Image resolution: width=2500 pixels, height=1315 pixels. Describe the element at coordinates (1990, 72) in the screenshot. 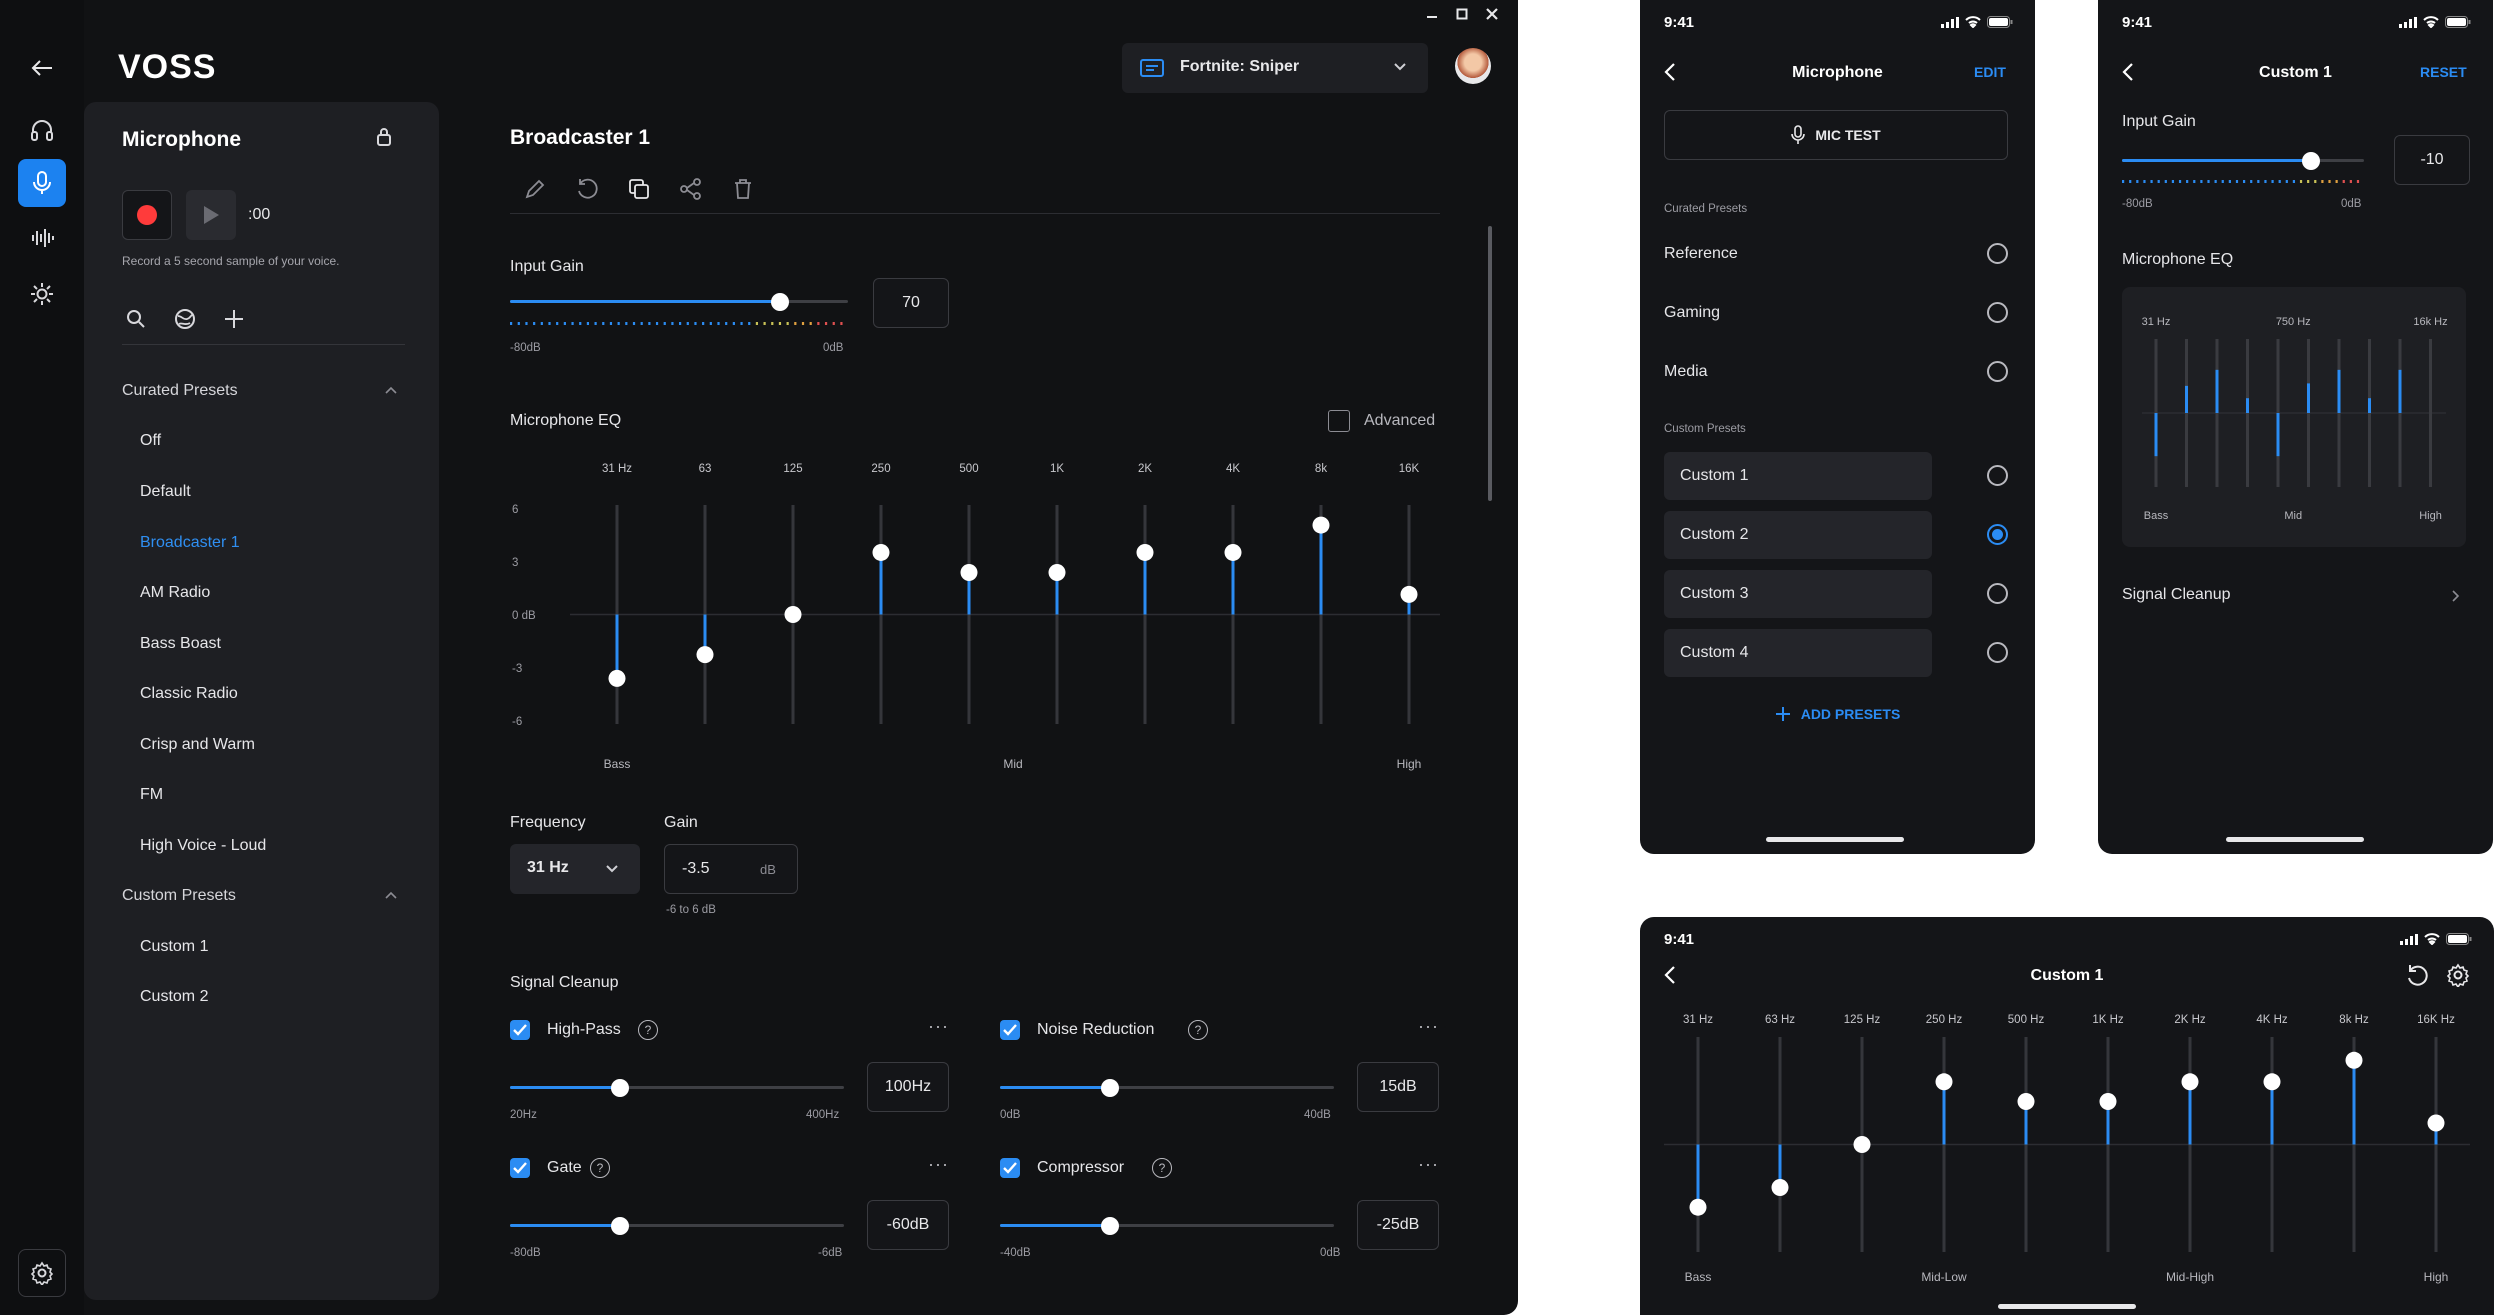

I see `edit-button: EDIT` at that location.